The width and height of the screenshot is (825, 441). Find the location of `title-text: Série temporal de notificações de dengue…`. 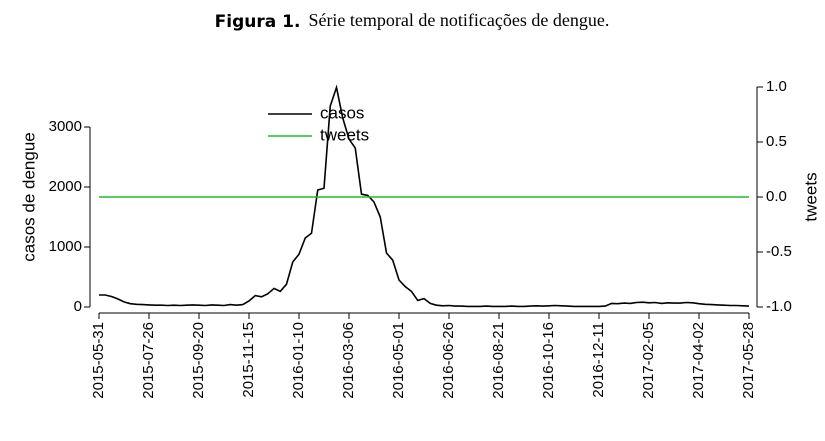

title-text: Série temporal de notificações de dengue… is located at coordinates (458, 20).